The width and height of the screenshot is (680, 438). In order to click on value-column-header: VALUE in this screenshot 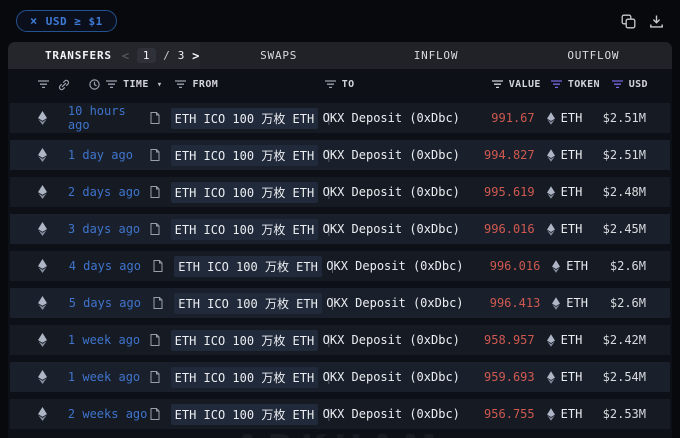, I will do `click(501, 84)`.